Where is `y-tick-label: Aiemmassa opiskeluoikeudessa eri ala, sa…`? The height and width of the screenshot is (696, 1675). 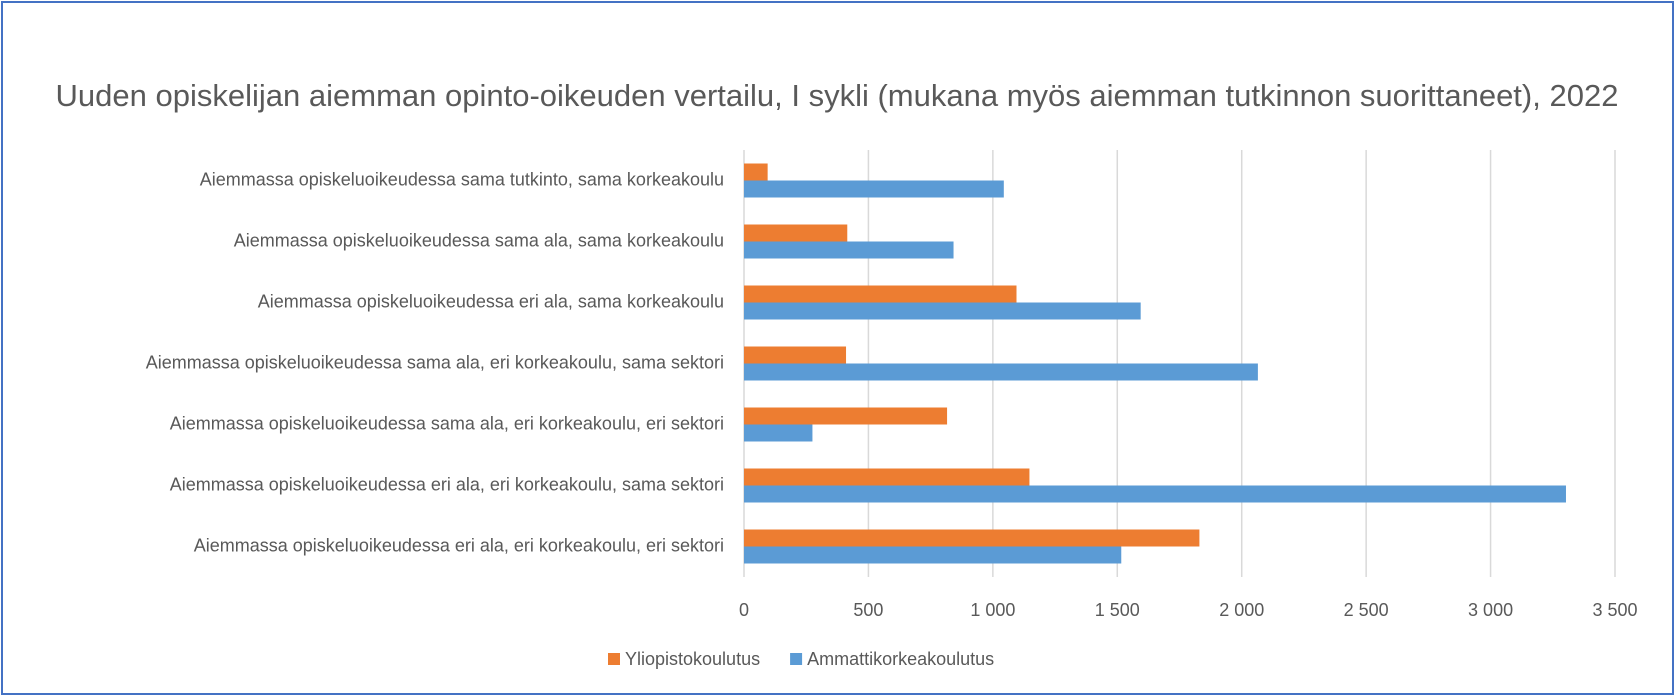
y-tick-label: Aiemmassa opiskeluoikeudessa eri ala, sa… is located at coordinates (491, 301).